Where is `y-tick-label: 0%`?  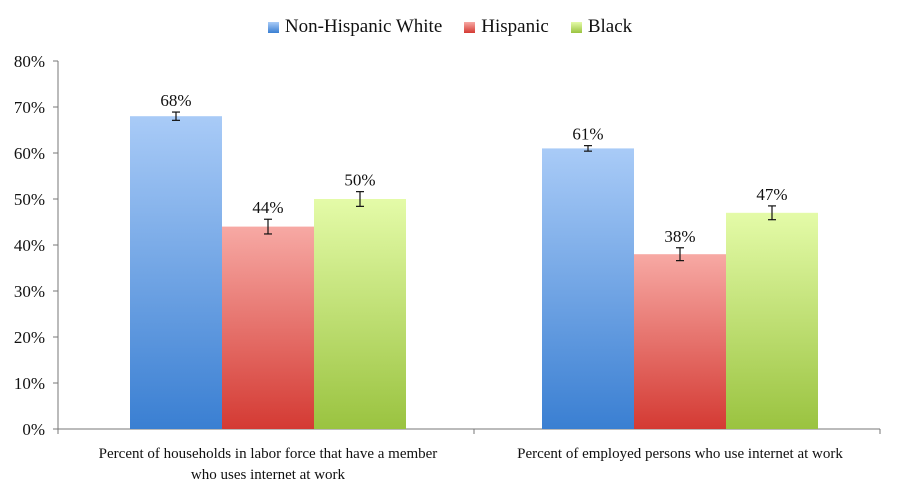 y-tick-label: 0% is located at coordinates (33, 429).